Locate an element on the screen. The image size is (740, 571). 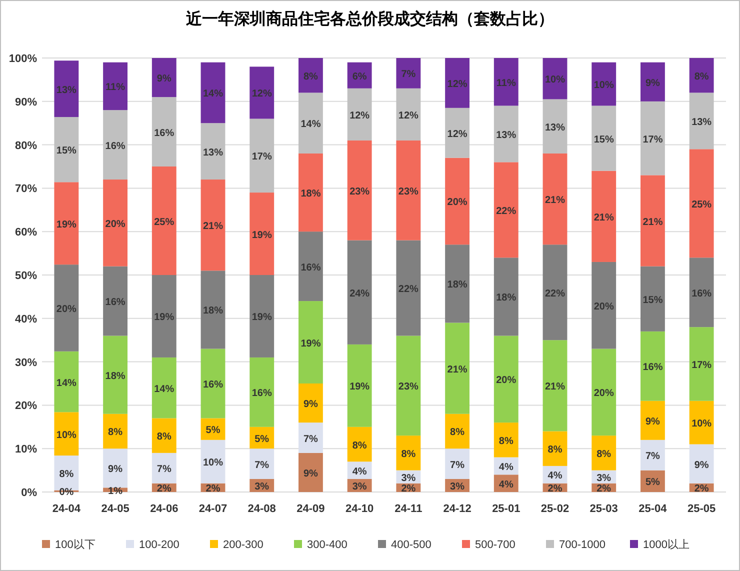
data-label: 11% is located at coordinates (506, 83).